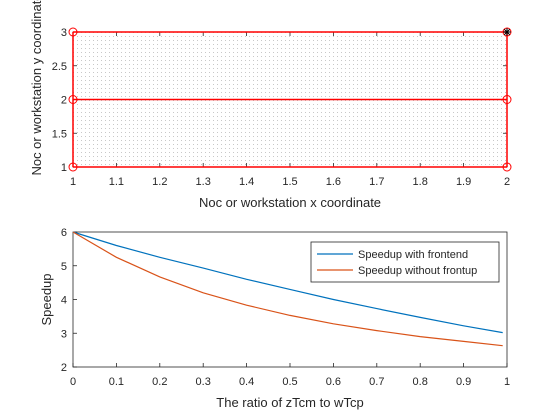 Image resolution: width=560 pixels, height=420 pixels. Describe the element at coordinates (376, 182) in the screenshot. I see `top-x-tick-label: 1.7` at that location.